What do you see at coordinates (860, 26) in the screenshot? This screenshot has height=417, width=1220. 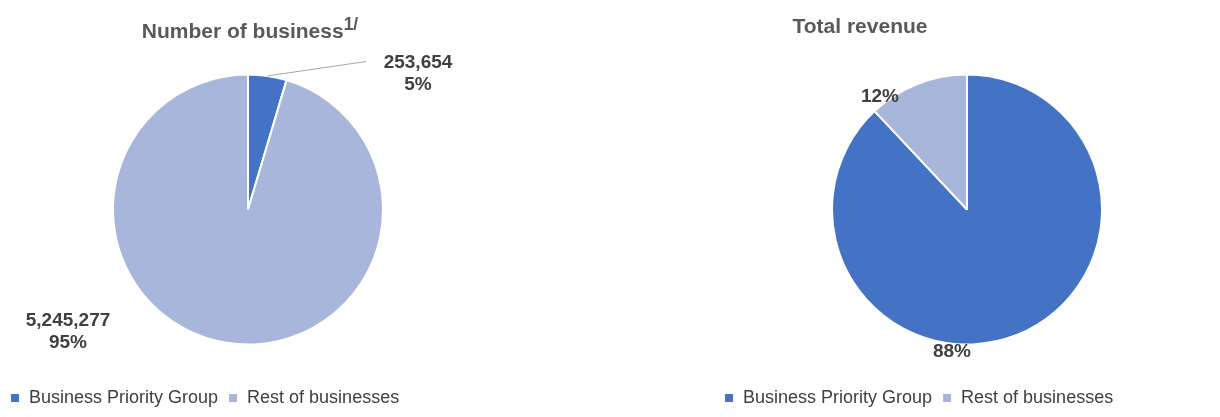 I see `chart-title: Total revenue` at bounding box center [860, 26].